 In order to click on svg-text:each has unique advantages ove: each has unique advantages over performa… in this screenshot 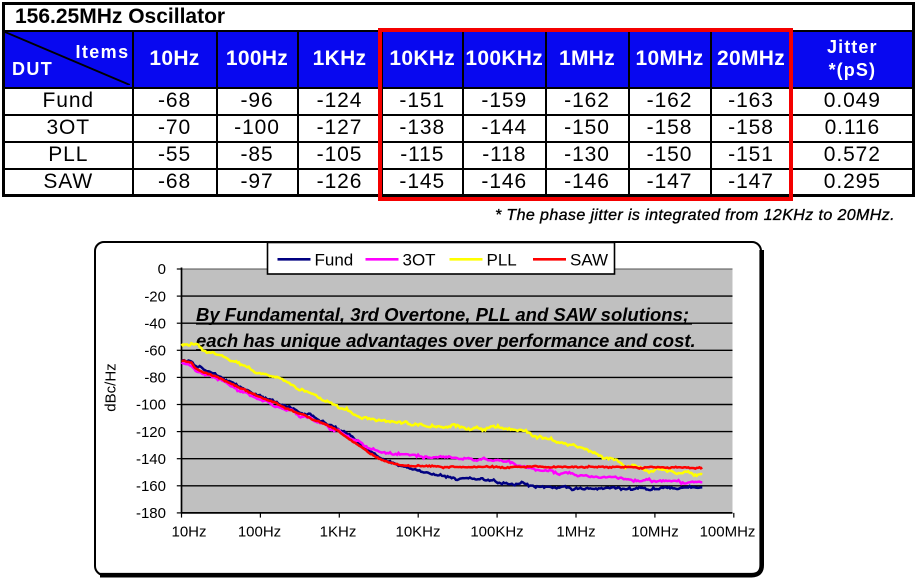, I will do `click(446, 340)`.